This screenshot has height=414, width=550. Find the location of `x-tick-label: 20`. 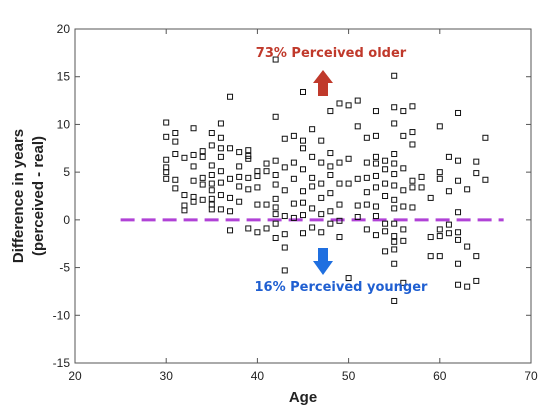

x-tick-label: 20 is located at coordinates (75, 376).